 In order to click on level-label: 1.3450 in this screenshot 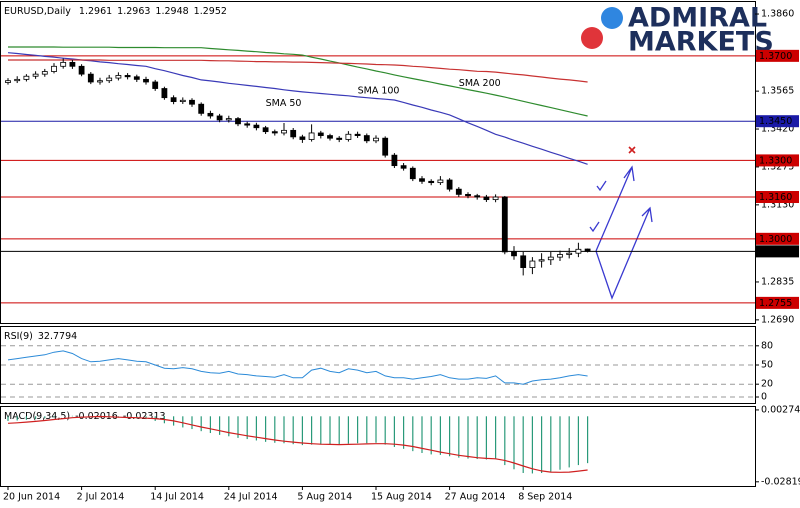, I will do `click(775, 121)`.